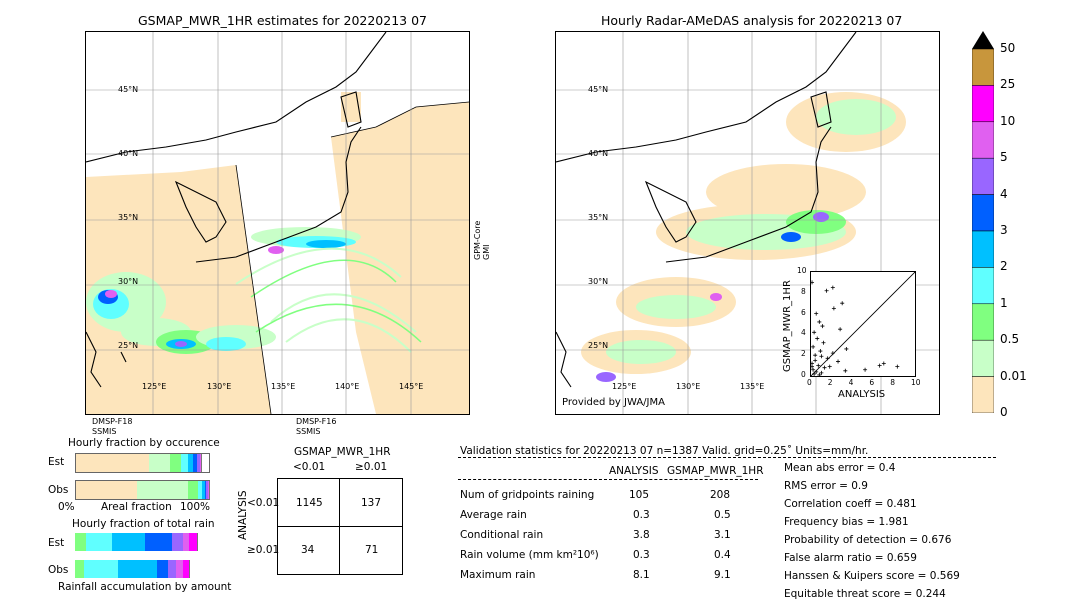 The width and height of the screenshot is (1080, 612). Describe the element at coordinates (263, 503) in the screenshot. I see `contingency-row-1: <0.01` at that location.